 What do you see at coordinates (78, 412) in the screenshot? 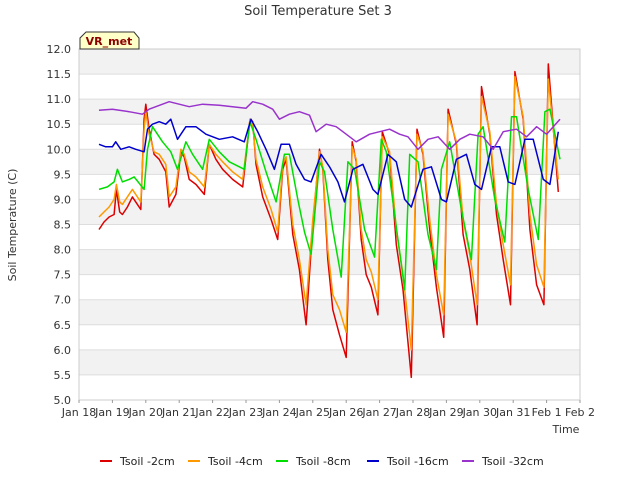
I see `x-tick-label: Jan 18` at bounding box center [78, 412].